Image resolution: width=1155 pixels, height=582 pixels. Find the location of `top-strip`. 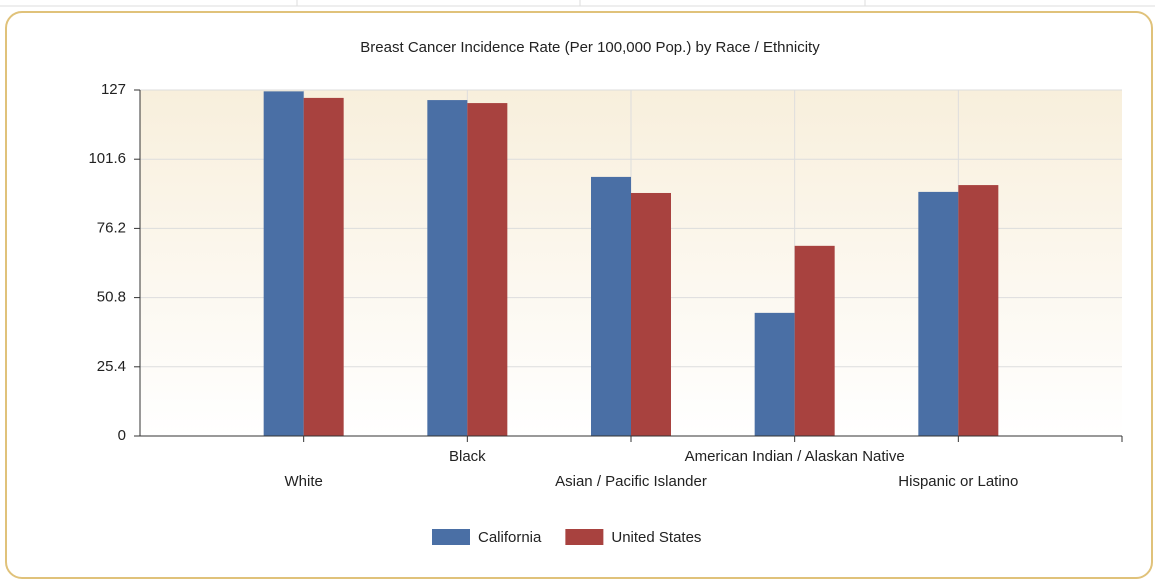

top-strip is located at coordinates (577, 3).